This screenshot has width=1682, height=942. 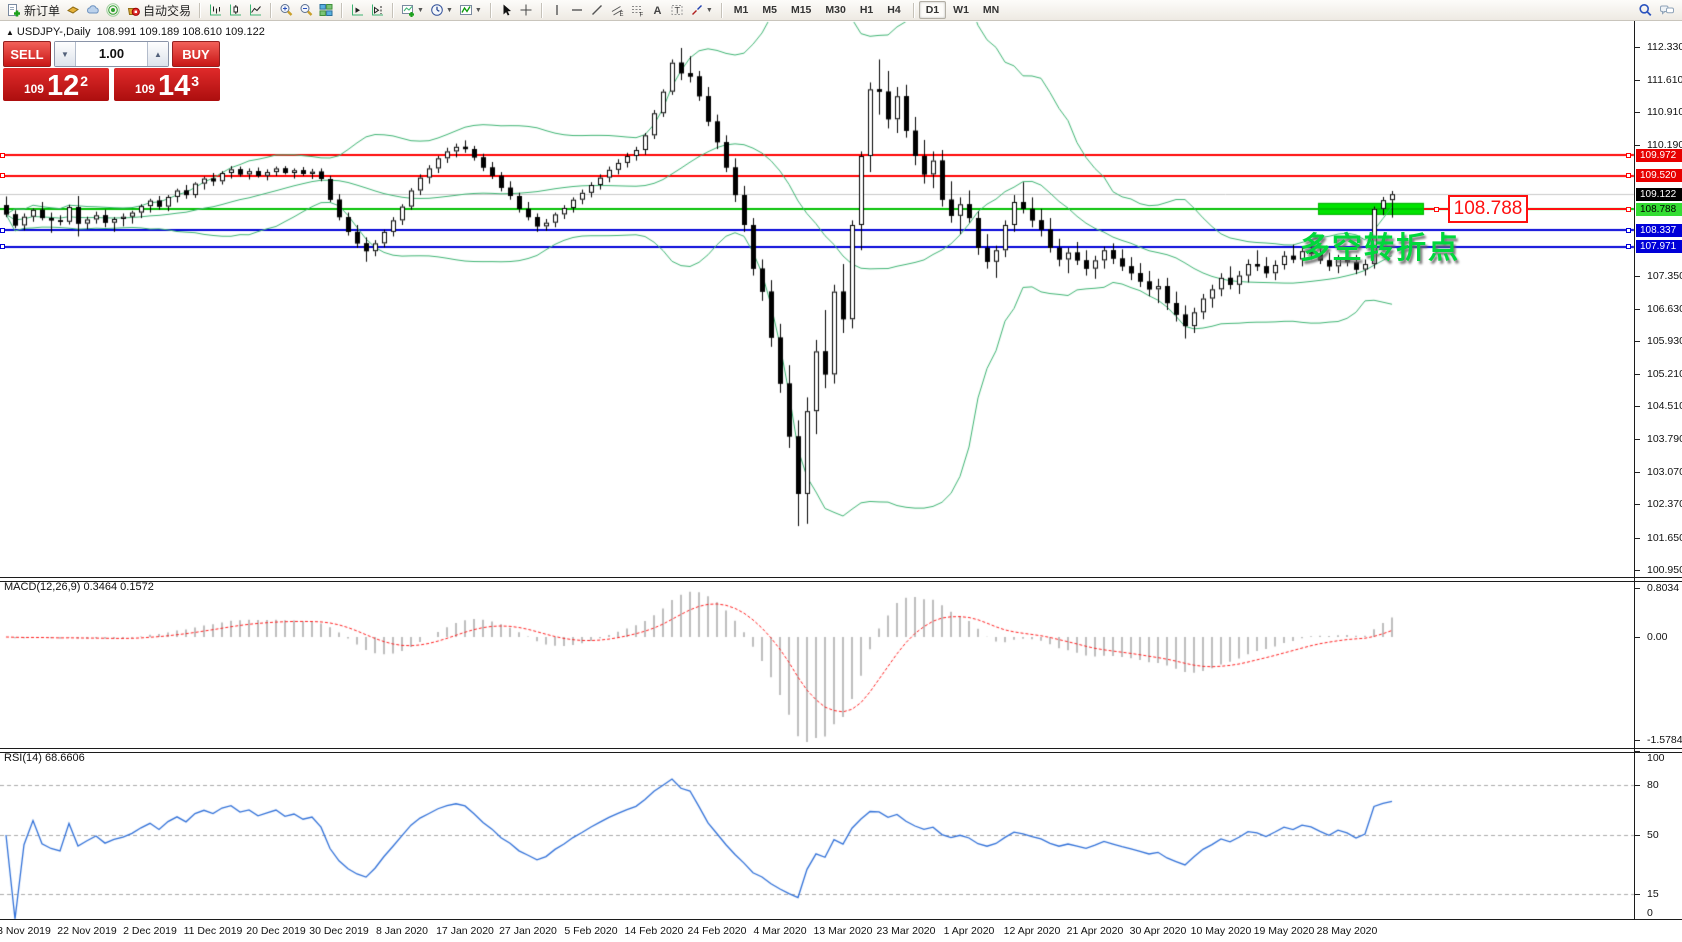 I want to click on turning-point-annotation: 多空转折点, so click(x=1380, y=248).